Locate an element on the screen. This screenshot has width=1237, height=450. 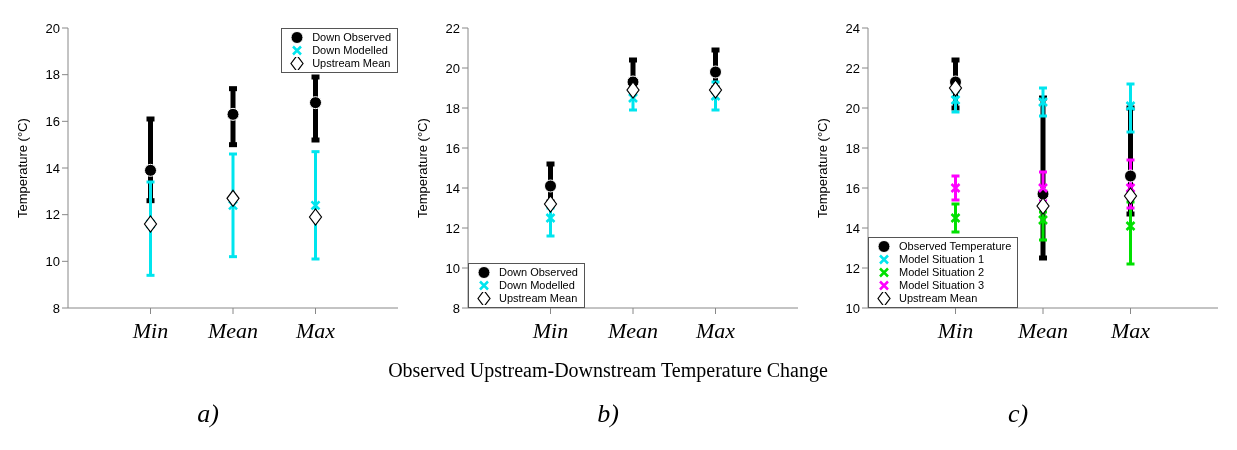
text: b) is located at coordinates (608, 414).